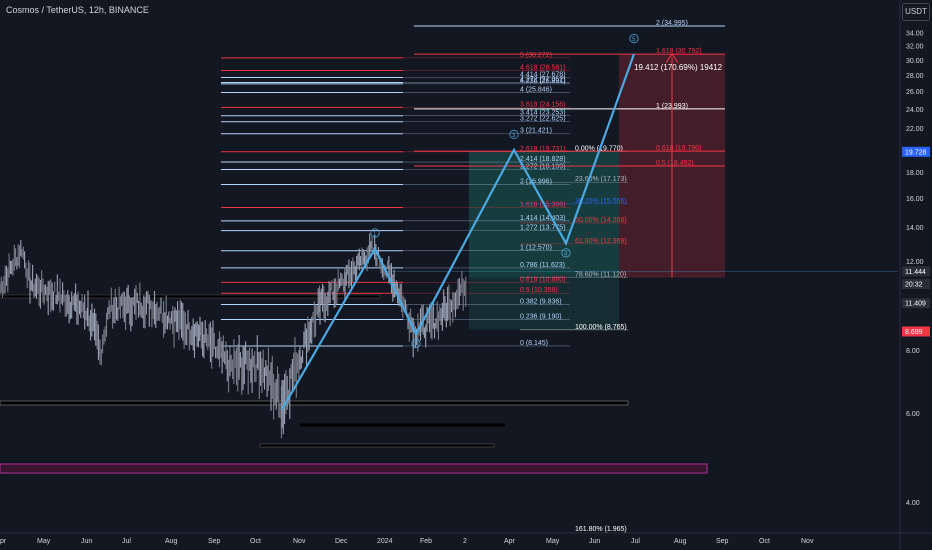  I want to click on wave-label: 5, so click(634, 40).